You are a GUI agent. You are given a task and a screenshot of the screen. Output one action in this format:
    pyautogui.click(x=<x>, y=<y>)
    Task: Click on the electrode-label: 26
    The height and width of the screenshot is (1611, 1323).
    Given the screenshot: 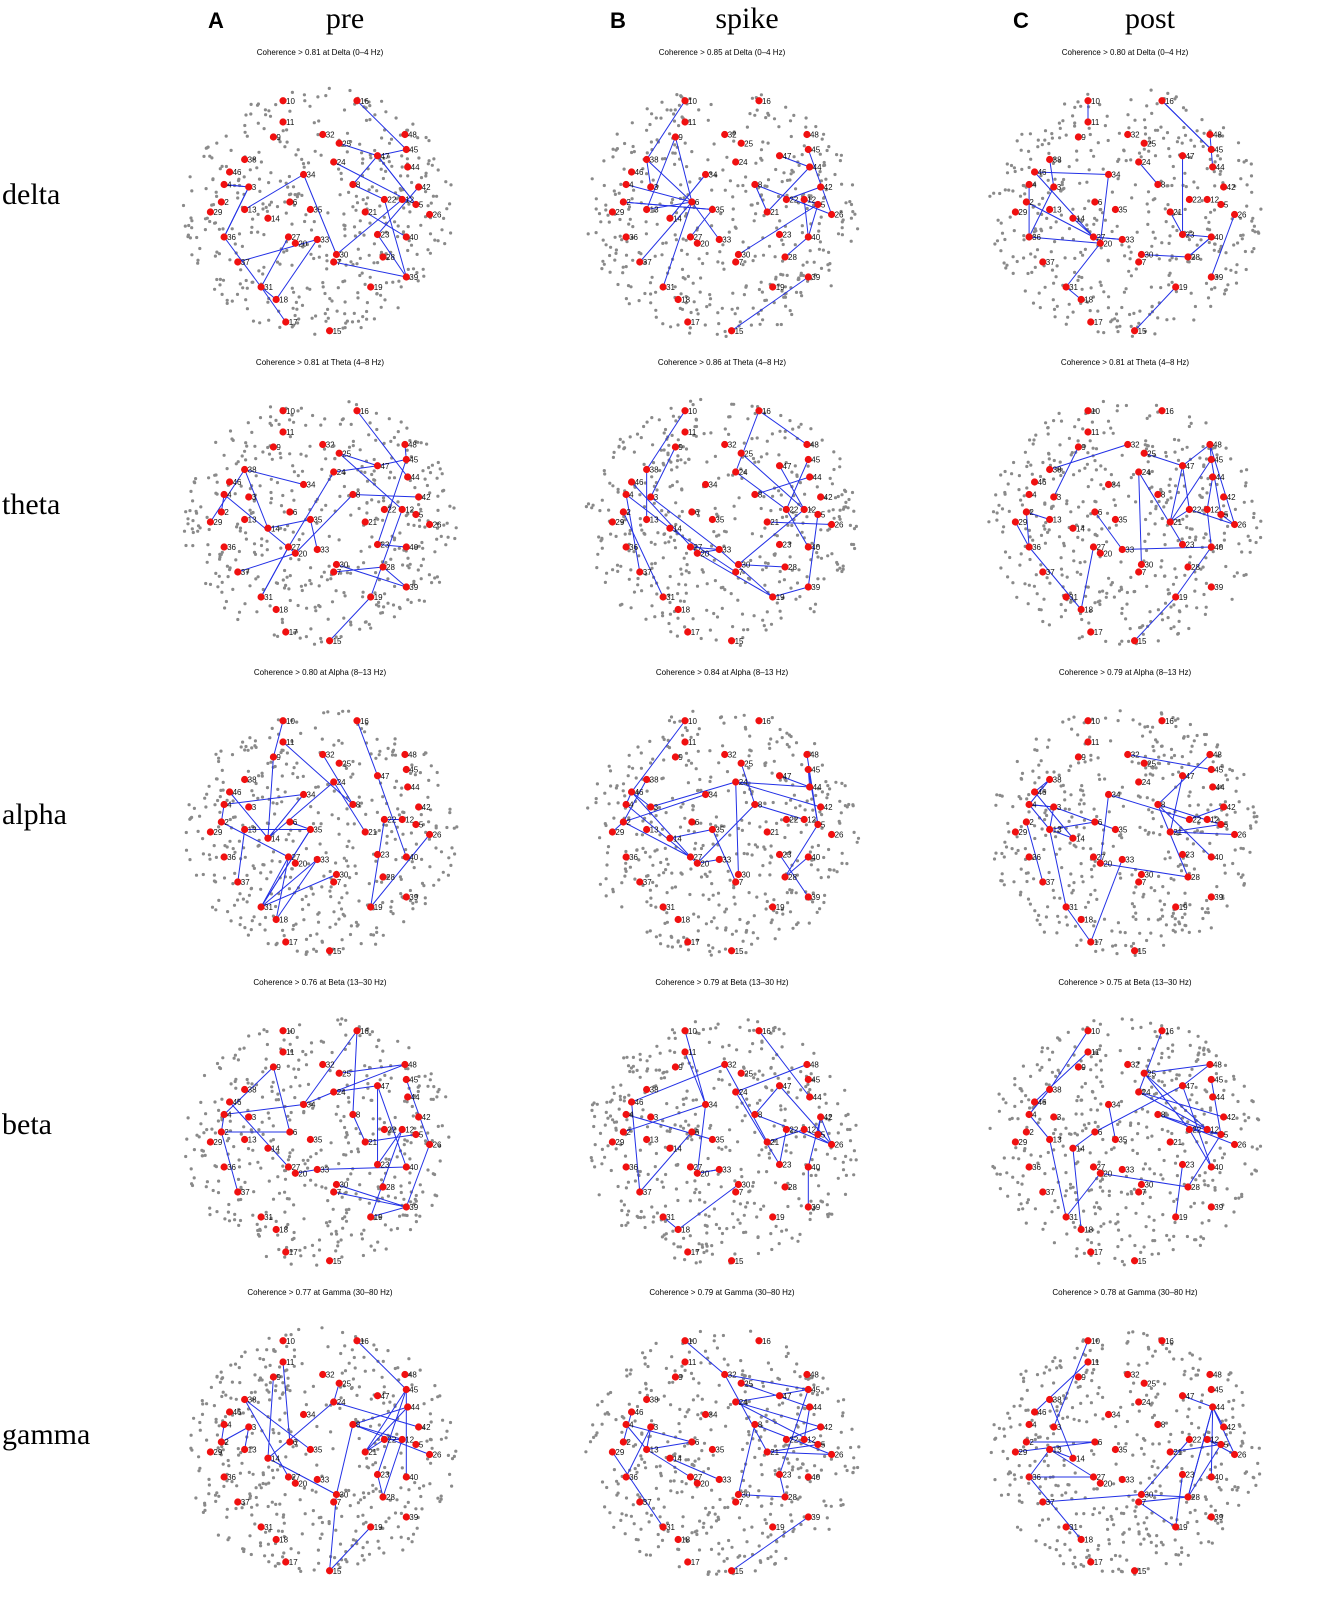 What is the action you would take?
    pyautogui.click(x=1242, y=215)
    